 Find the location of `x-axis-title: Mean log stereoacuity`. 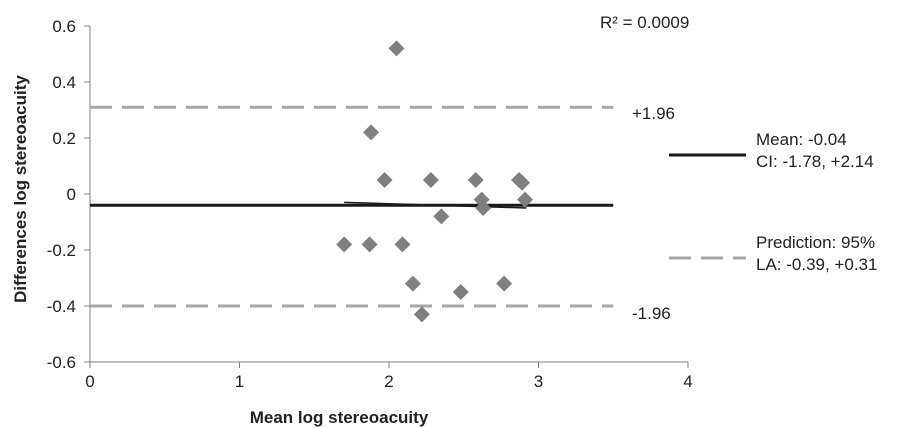

x-axis-title: Mean log stereoacuity is located at coordinates (339, 417).